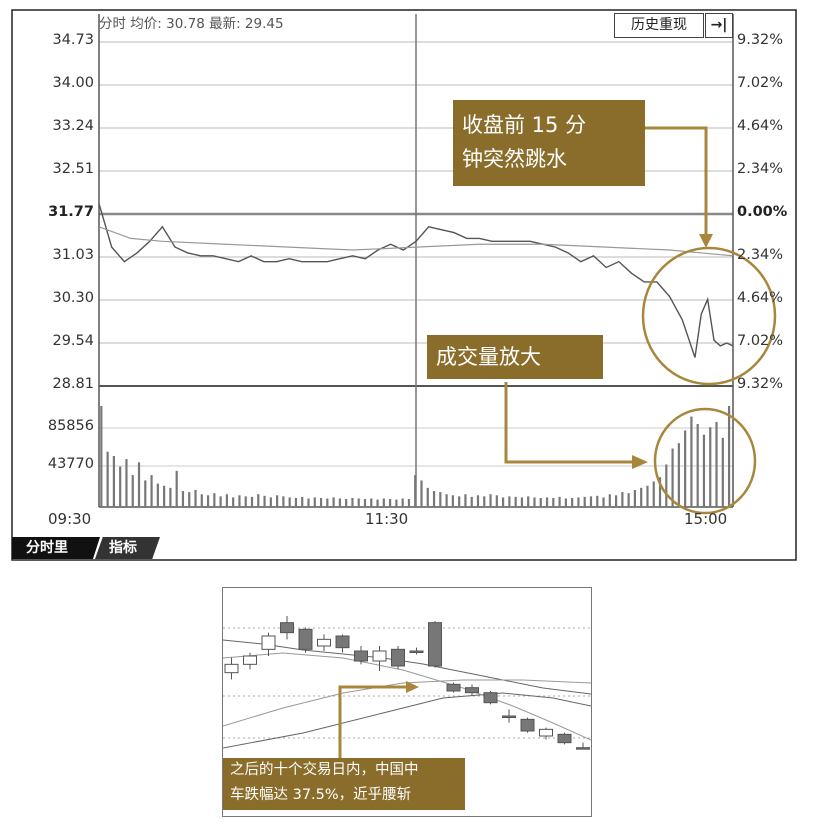 This screenshot has width=816, height=827. I want to click on price-tick-label: 30.30, so click(73, 298).